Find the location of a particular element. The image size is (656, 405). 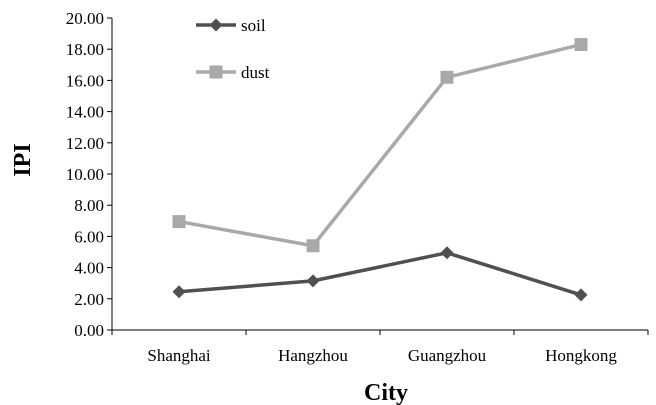

data-point-soil-shanghai is located at coordinates (179, 292).